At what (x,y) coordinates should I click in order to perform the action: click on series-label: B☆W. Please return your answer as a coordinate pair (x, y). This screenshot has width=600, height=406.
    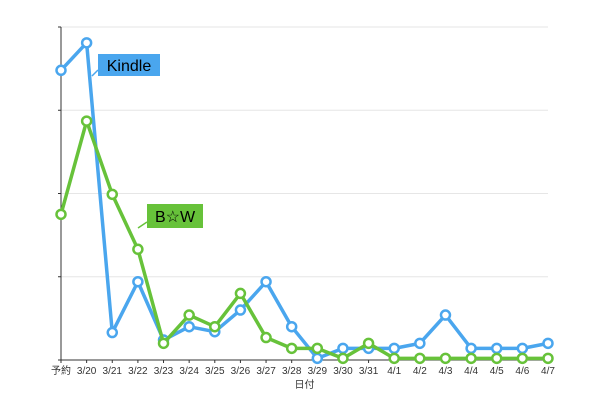
    Looking at the image, I should click on (175, 217).